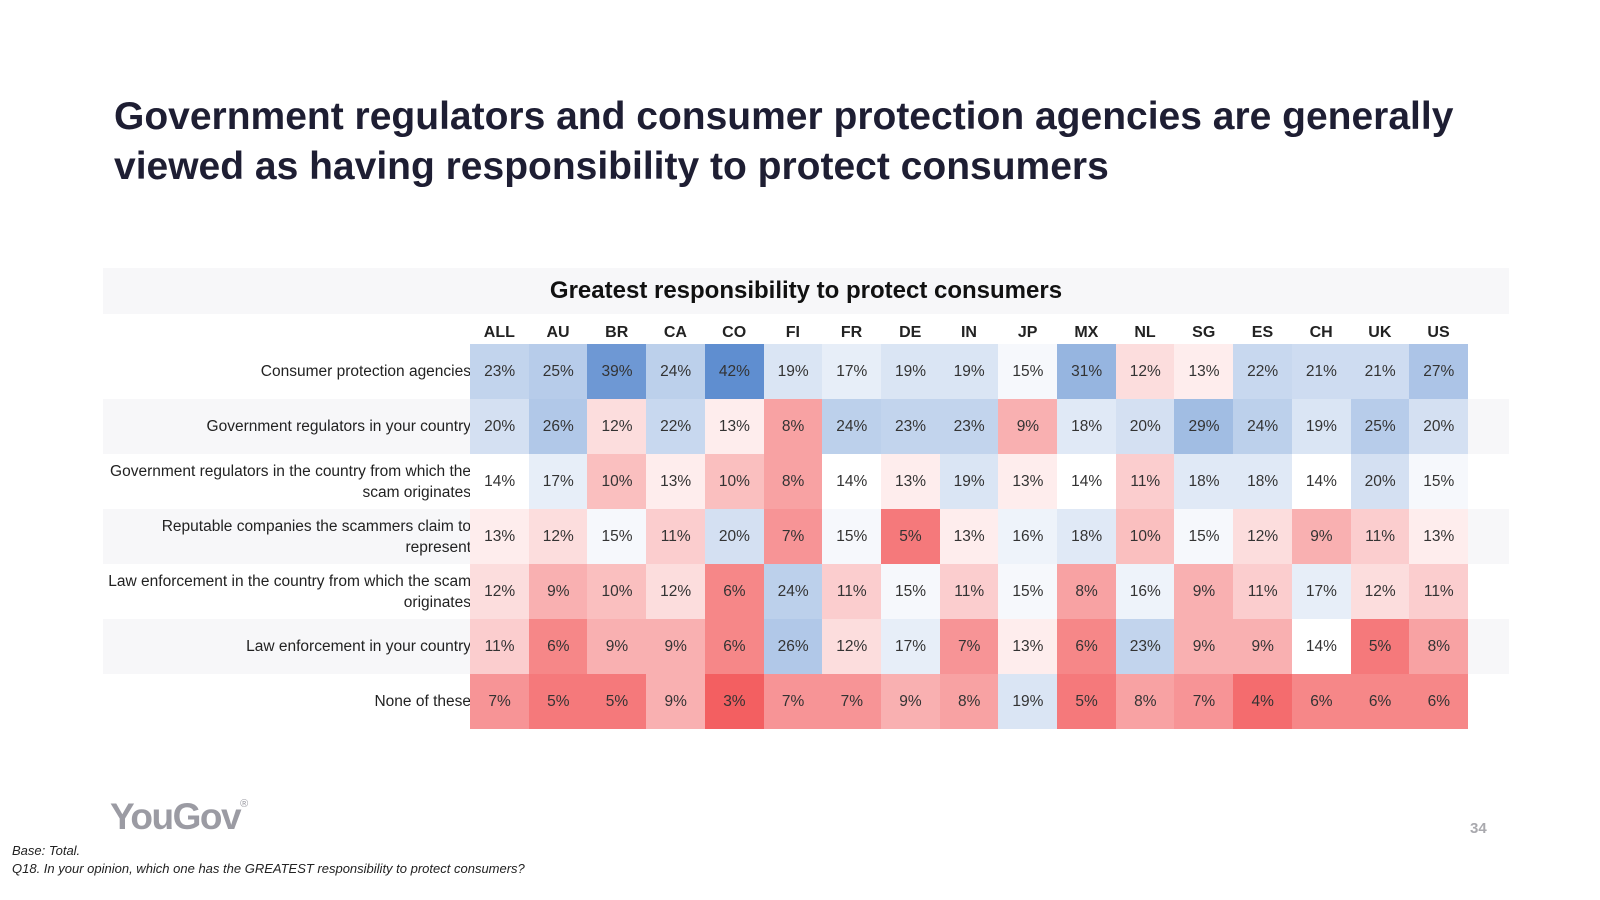 The image size is (1600, 900). Describe the element at coordinates (1380, 426) in the screenshot. I see `heatmap-cell: 25%` at that location.